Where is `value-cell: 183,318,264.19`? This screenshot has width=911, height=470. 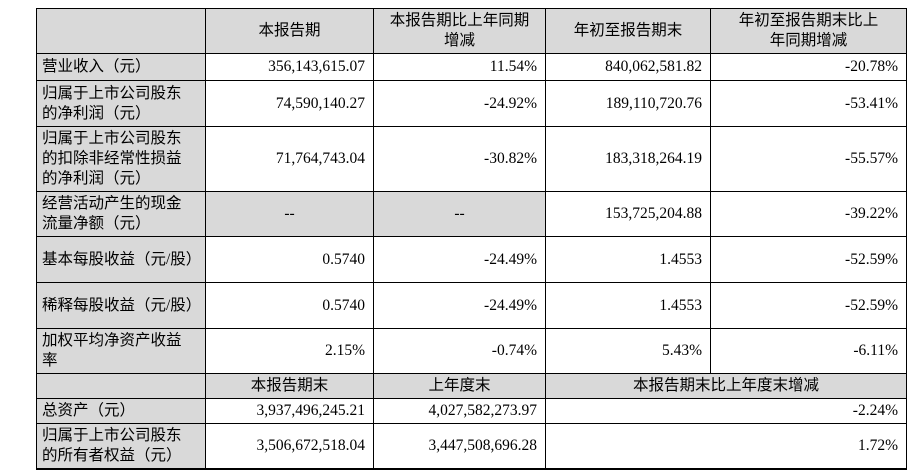
value-cell: 183,318,264.19 is located at coordinates (628, 159).